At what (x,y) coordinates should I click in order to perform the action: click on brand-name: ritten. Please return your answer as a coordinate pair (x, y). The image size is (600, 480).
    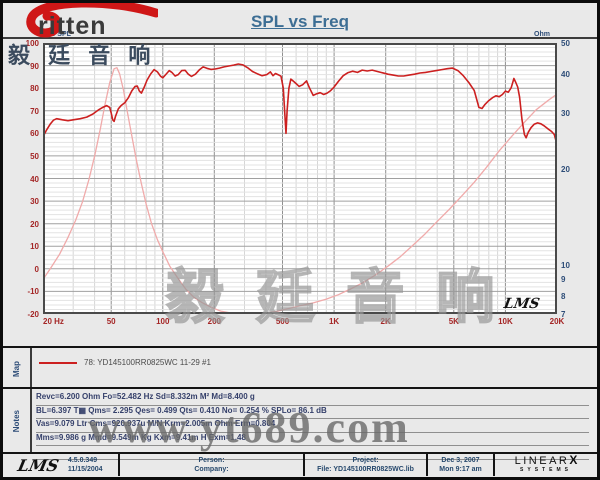
    Looking at the image, I should click on (72, 26).